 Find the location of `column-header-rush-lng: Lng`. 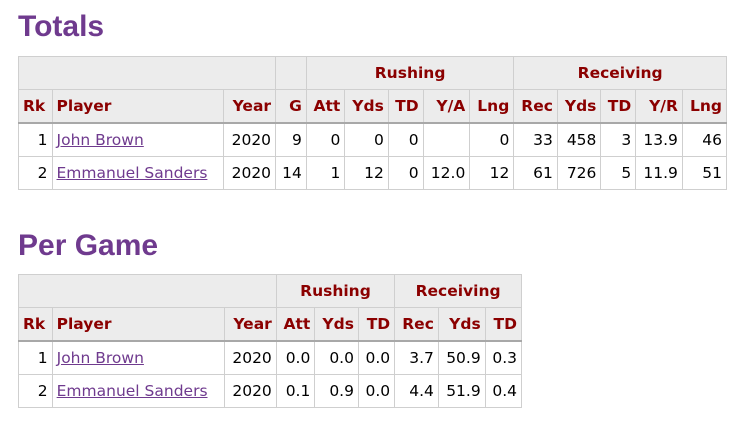

column-header-rush-lng: Lng is located at coordinates (492, 106).